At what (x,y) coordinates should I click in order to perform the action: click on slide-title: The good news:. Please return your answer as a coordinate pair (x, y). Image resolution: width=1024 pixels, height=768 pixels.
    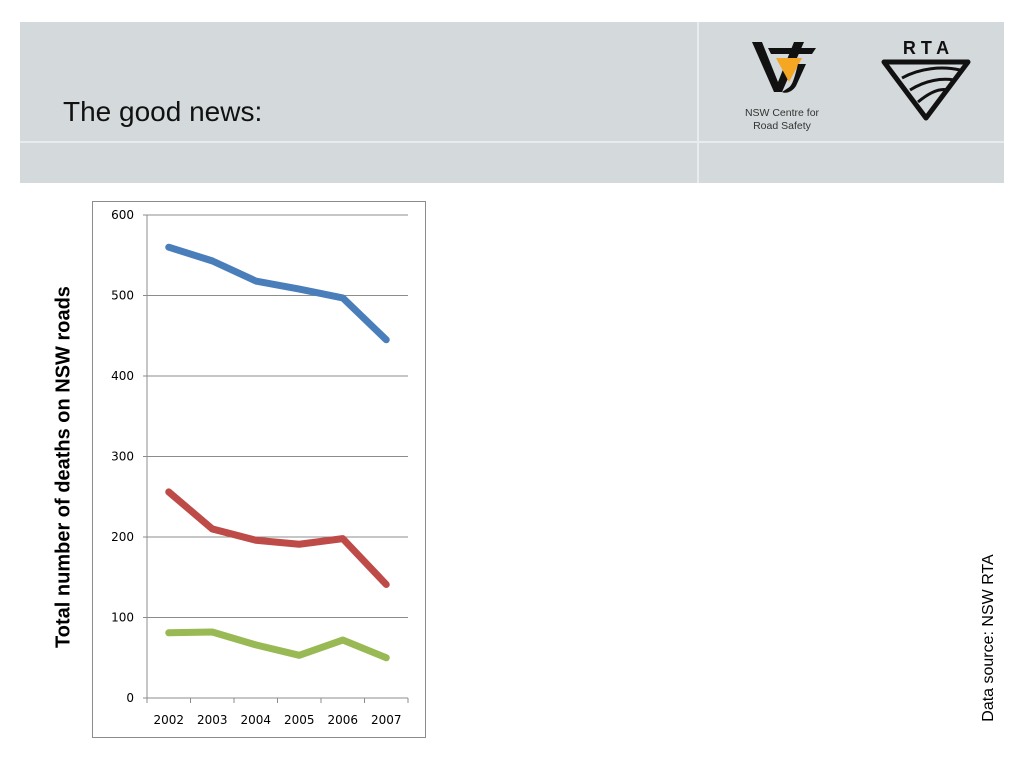
    Looking at the image, I should click on (163, 111).